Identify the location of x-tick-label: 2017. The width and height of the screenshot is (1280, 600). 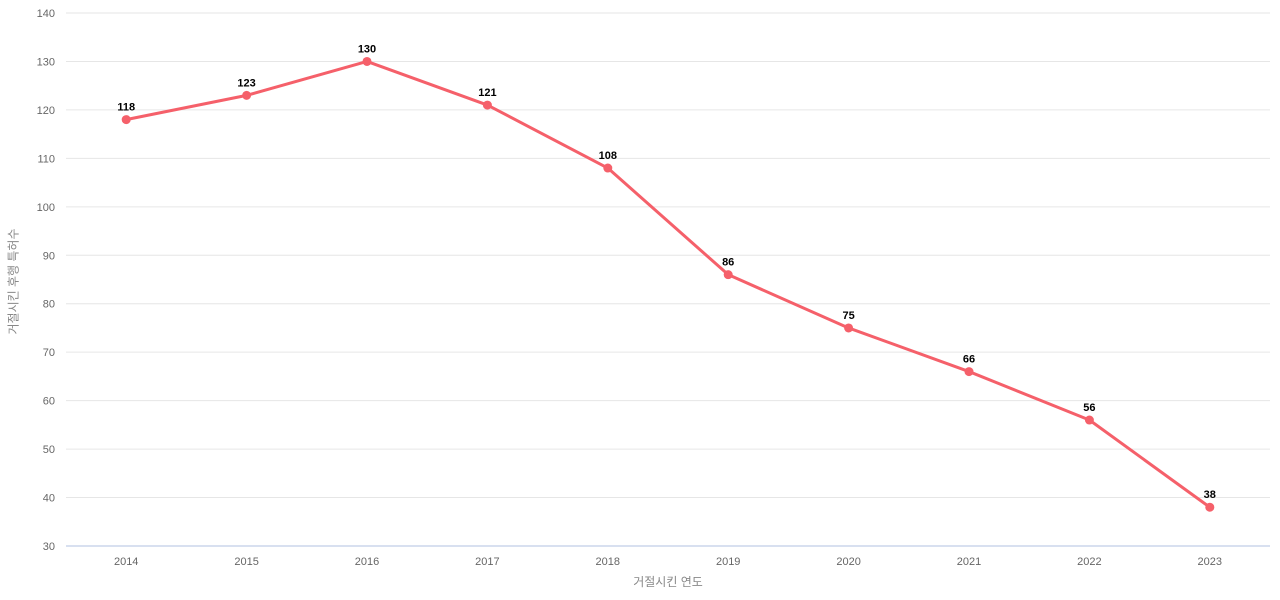
(487, 562).